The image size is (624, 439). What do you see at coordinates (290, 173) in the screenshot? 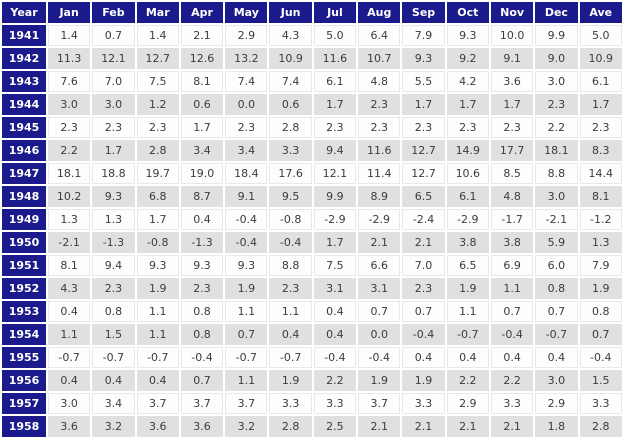
I see `data-cell: 17.6` at bounding box center [290, 173].